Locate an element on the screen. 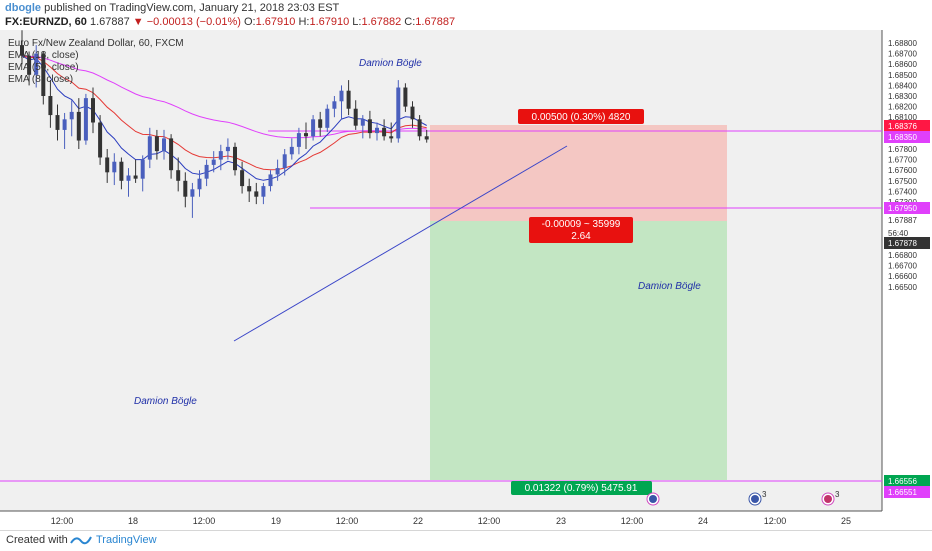 The width and height of the screenshot is (932, 551). event-count: 3 is located at coordinates (837, 494).